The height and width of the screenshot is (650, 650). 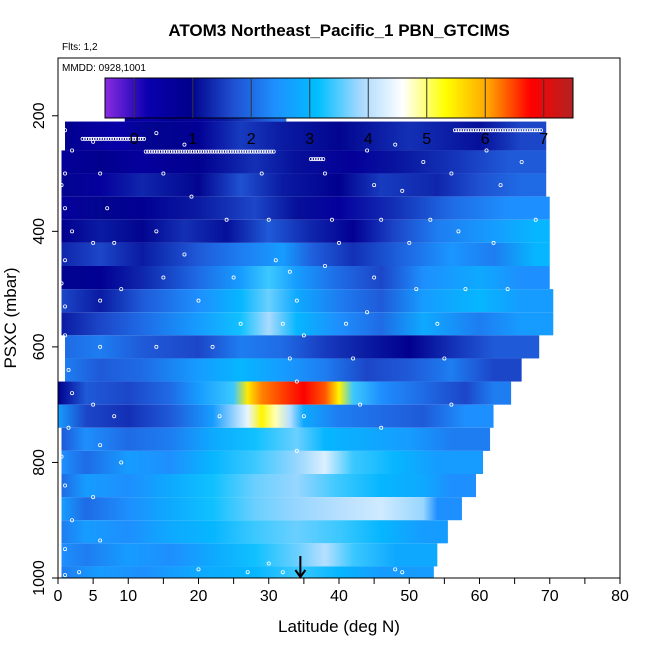 What do you see at coordinates (300, 574) in the screenshot?
I see `marker-arrow-head` at bounding box center [300, 574].